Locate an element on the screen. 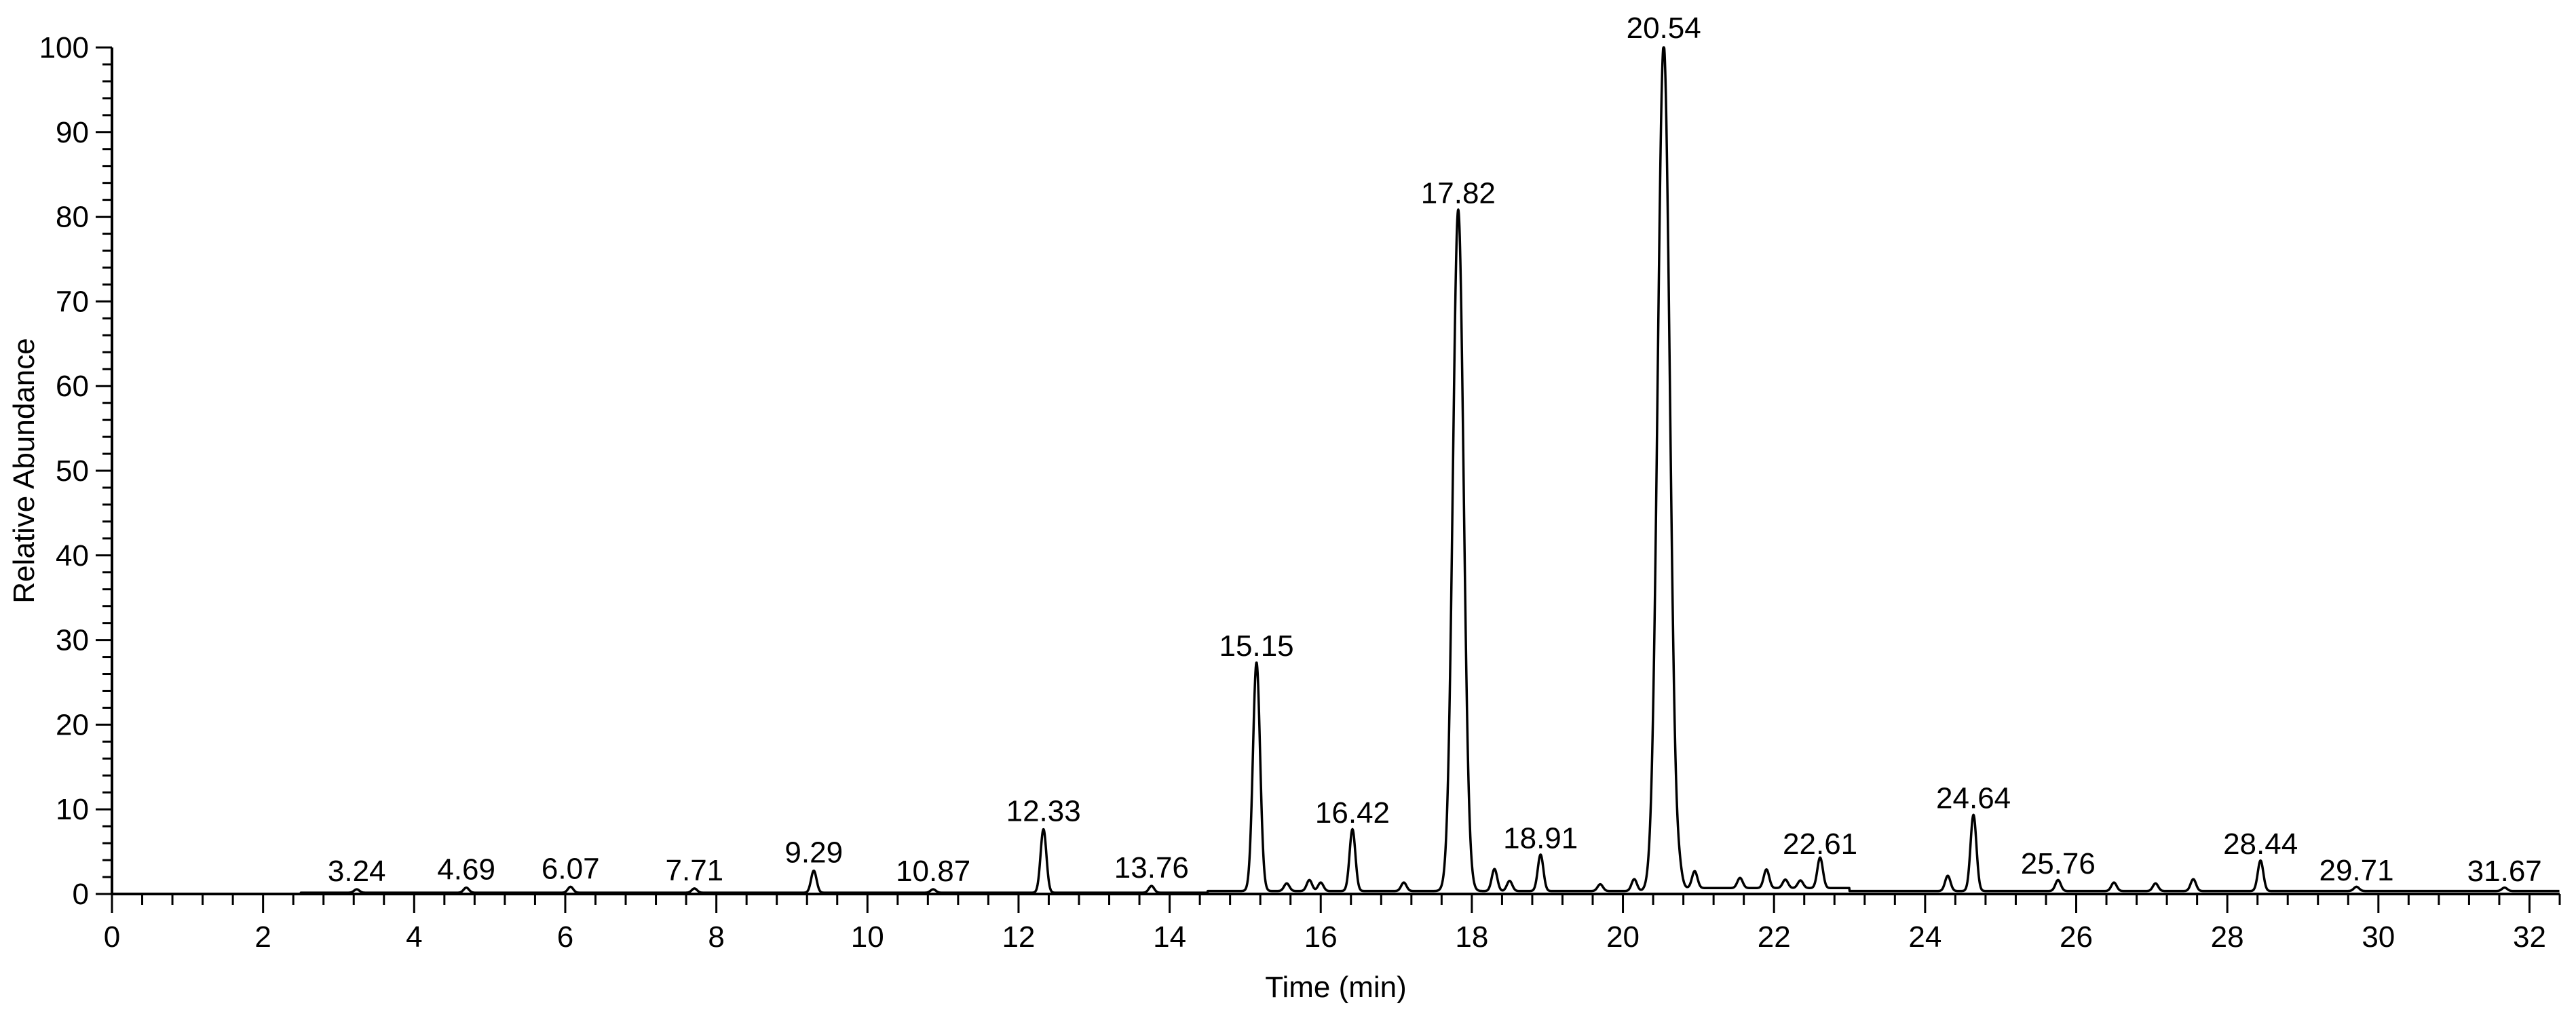 This screenshot has width=2576, height=1012. x-tick-label: 0 is located at coordinates (112, 937).